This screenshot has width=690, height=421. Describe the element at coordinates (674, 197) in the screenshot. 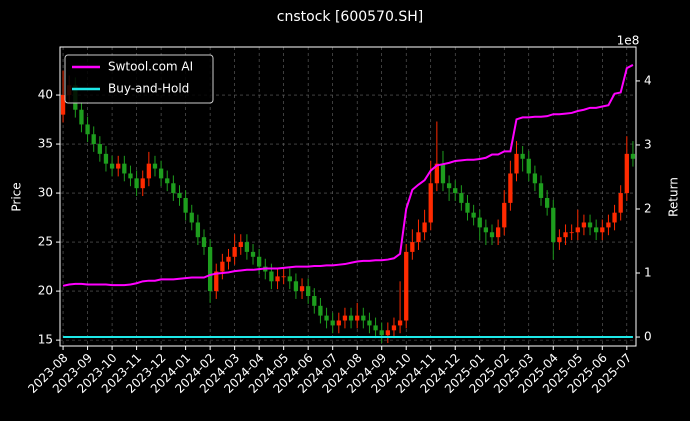

I see `y2-axis-label: Return` at that location.